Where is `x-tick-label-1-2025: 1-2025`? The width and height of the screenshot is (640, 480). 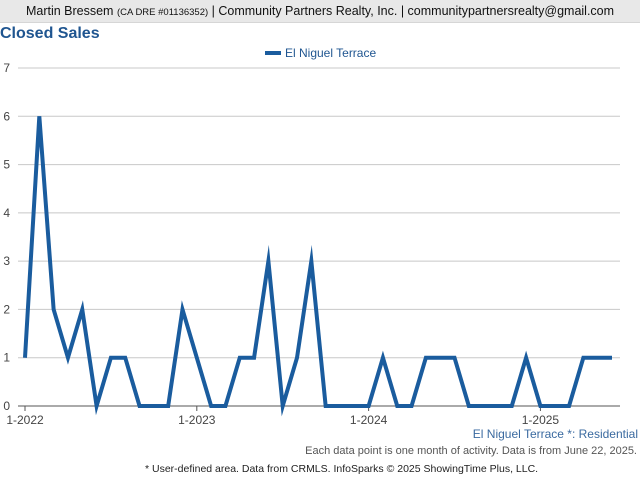
x-tick-label-1-2025: 1-2025 is located at coordinates (541, 420).